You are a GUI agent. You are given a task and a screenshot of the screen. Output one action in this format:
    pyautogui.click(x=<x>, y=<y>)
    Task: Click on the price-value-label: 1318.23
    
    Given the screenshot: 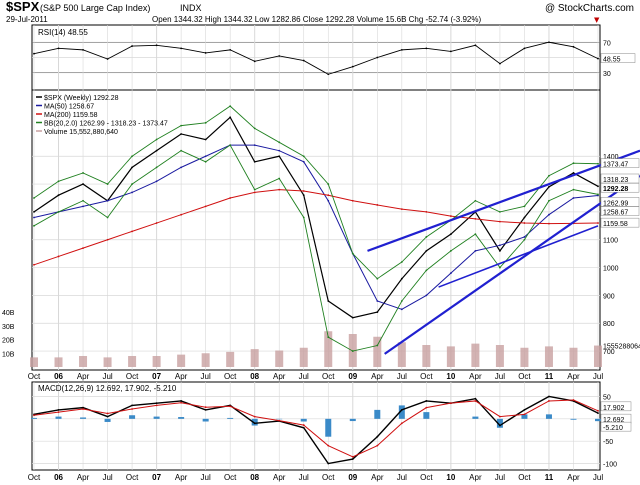 What is the action you would take?
    pyautogui.click(x=615, y=180)
    